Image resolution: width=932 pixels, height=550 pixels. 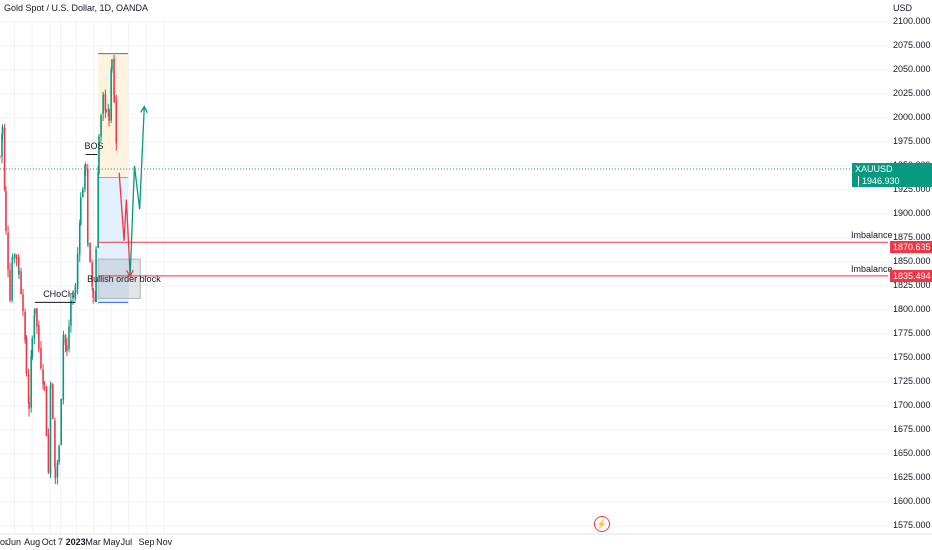 What do you see at coordinates (912, 357) in the screenshot?
I see `y-tick-label: 1750.000` at bounding box center [912, 357].